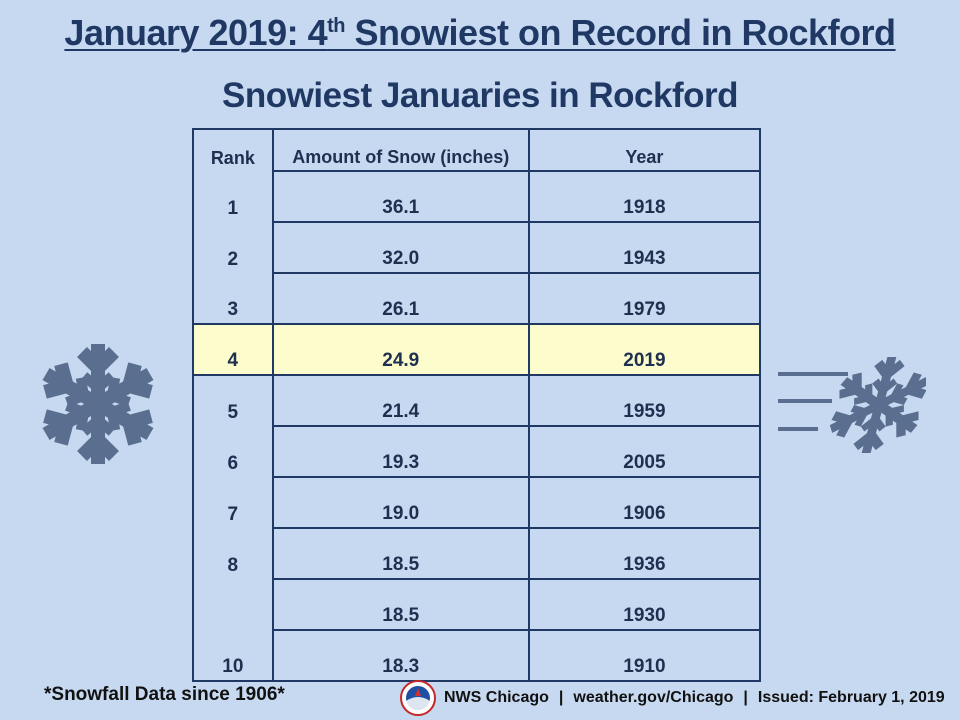 The width and height of the screenshot is (960, 720). Describe the element at coordinates (233, 502) in the screenshot. I see `rank-cell: 7` at that location.